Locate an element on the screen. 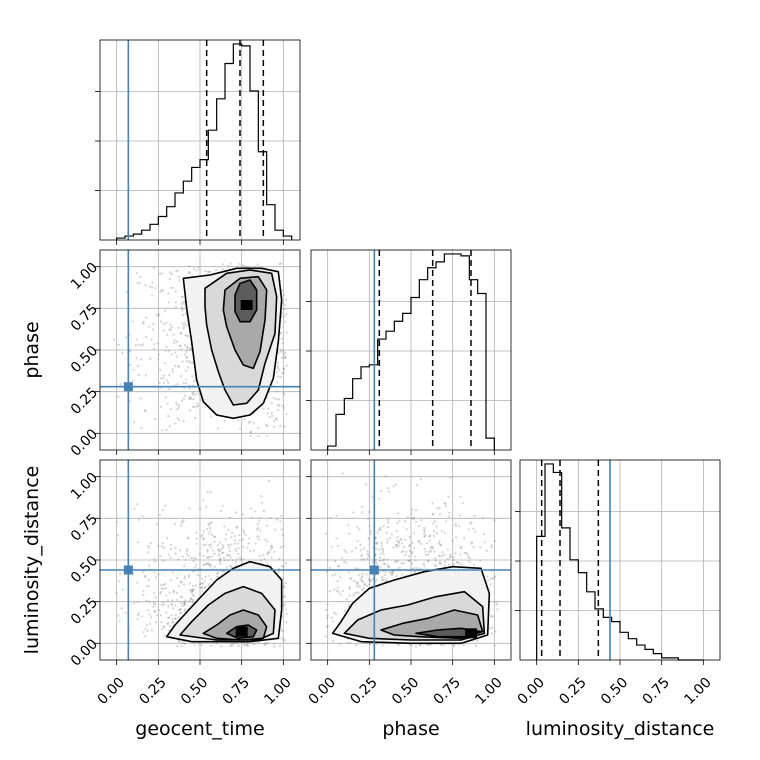 The height and width of the screenshot is (760, 760). joint-panel-geocent_time-luminosity_distance: 0.00 0.25 0.50 0.75 1.000.000.250.500.751.00 is located at coordinates (184, 583).